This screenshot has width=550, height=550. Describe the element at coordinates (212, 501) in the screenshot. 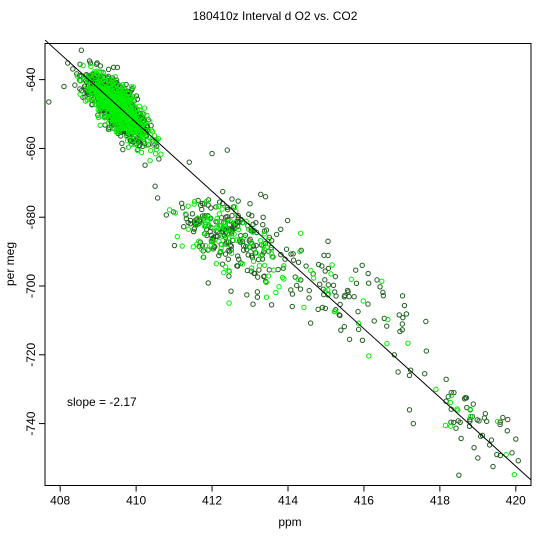

I see `x-tick-label: 412` at that location.